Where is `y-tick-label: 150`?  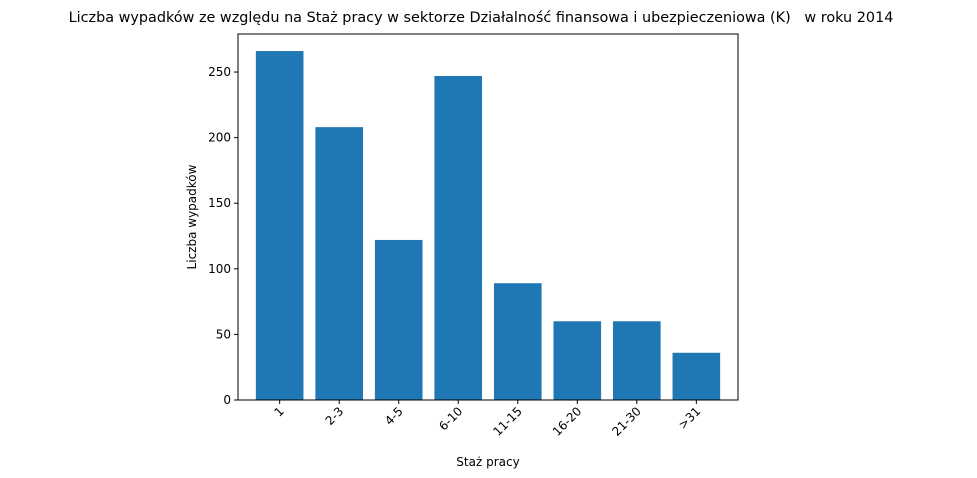
y-tick-label: 150 is located at coordinates (219, 203).